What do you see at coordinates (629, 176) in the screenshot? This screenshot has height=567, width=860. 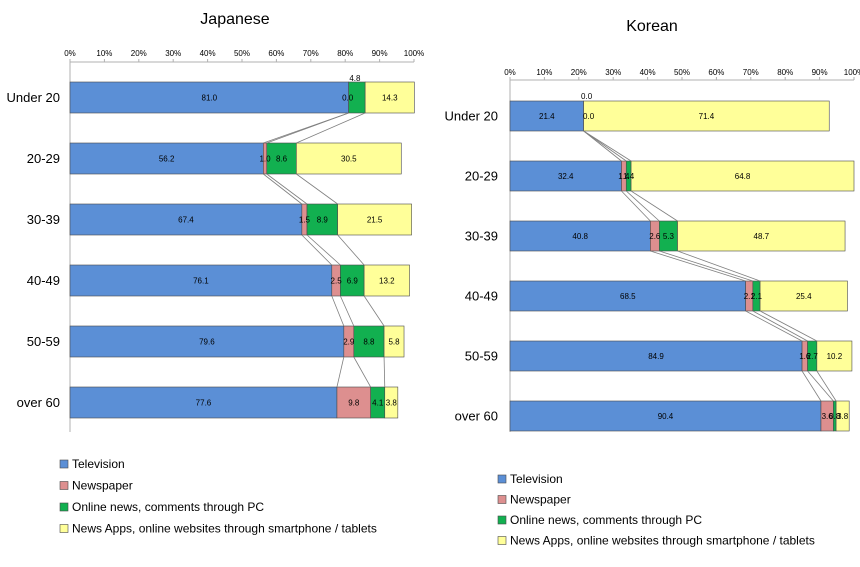 I see `kr-value-label: 1.4` at bounding box center [629, 176].